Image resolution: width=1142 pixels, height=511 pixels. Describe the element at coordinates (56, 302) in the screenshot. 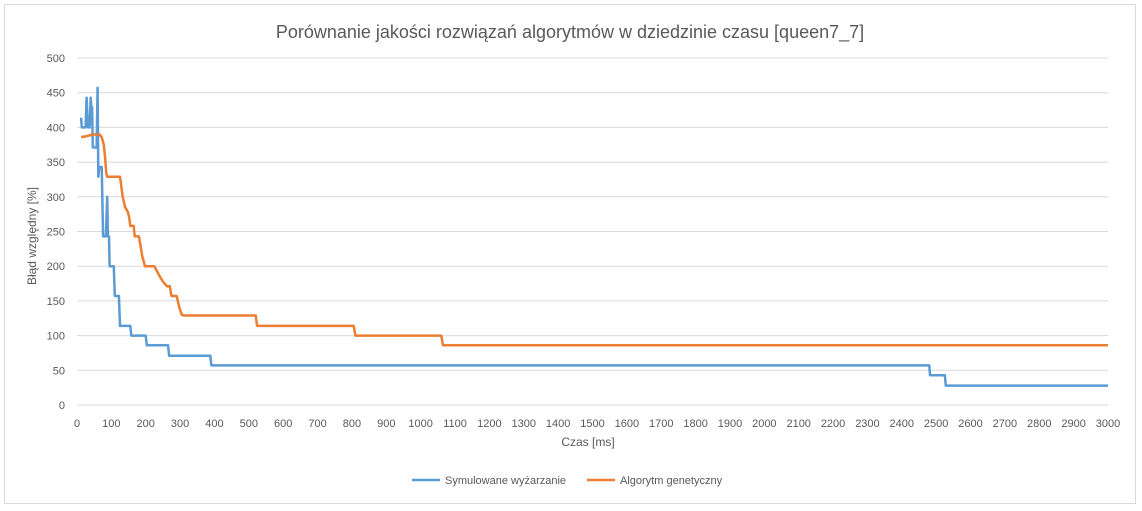

I see `y-tick-label: 150` at that location.